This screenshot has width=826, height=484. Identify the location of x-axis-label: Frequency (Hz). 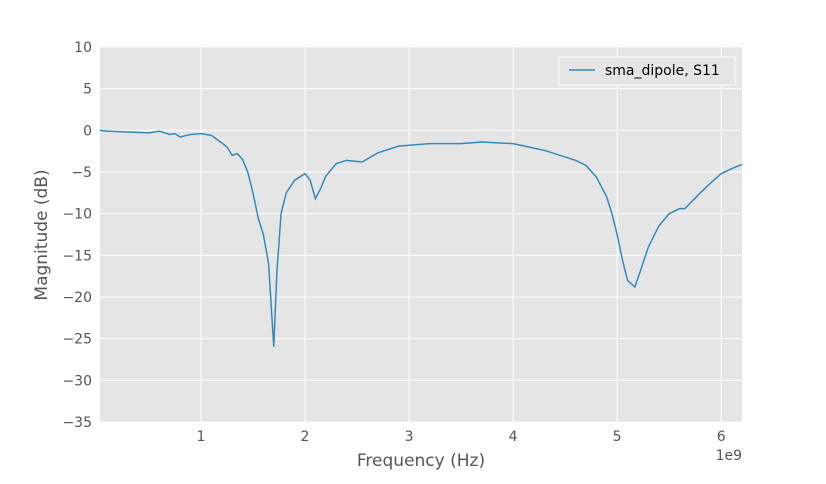
(421, 461).